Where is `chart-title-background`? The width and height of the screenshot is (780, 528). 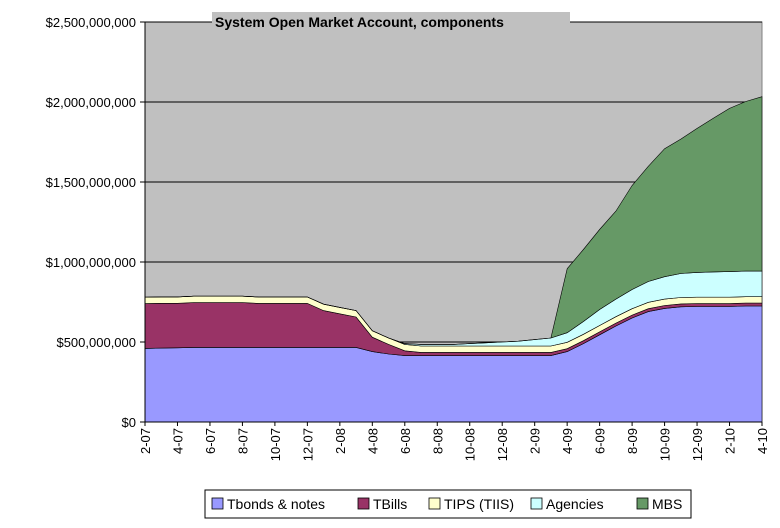
chart-title-background is located at coordinates (391, 22).